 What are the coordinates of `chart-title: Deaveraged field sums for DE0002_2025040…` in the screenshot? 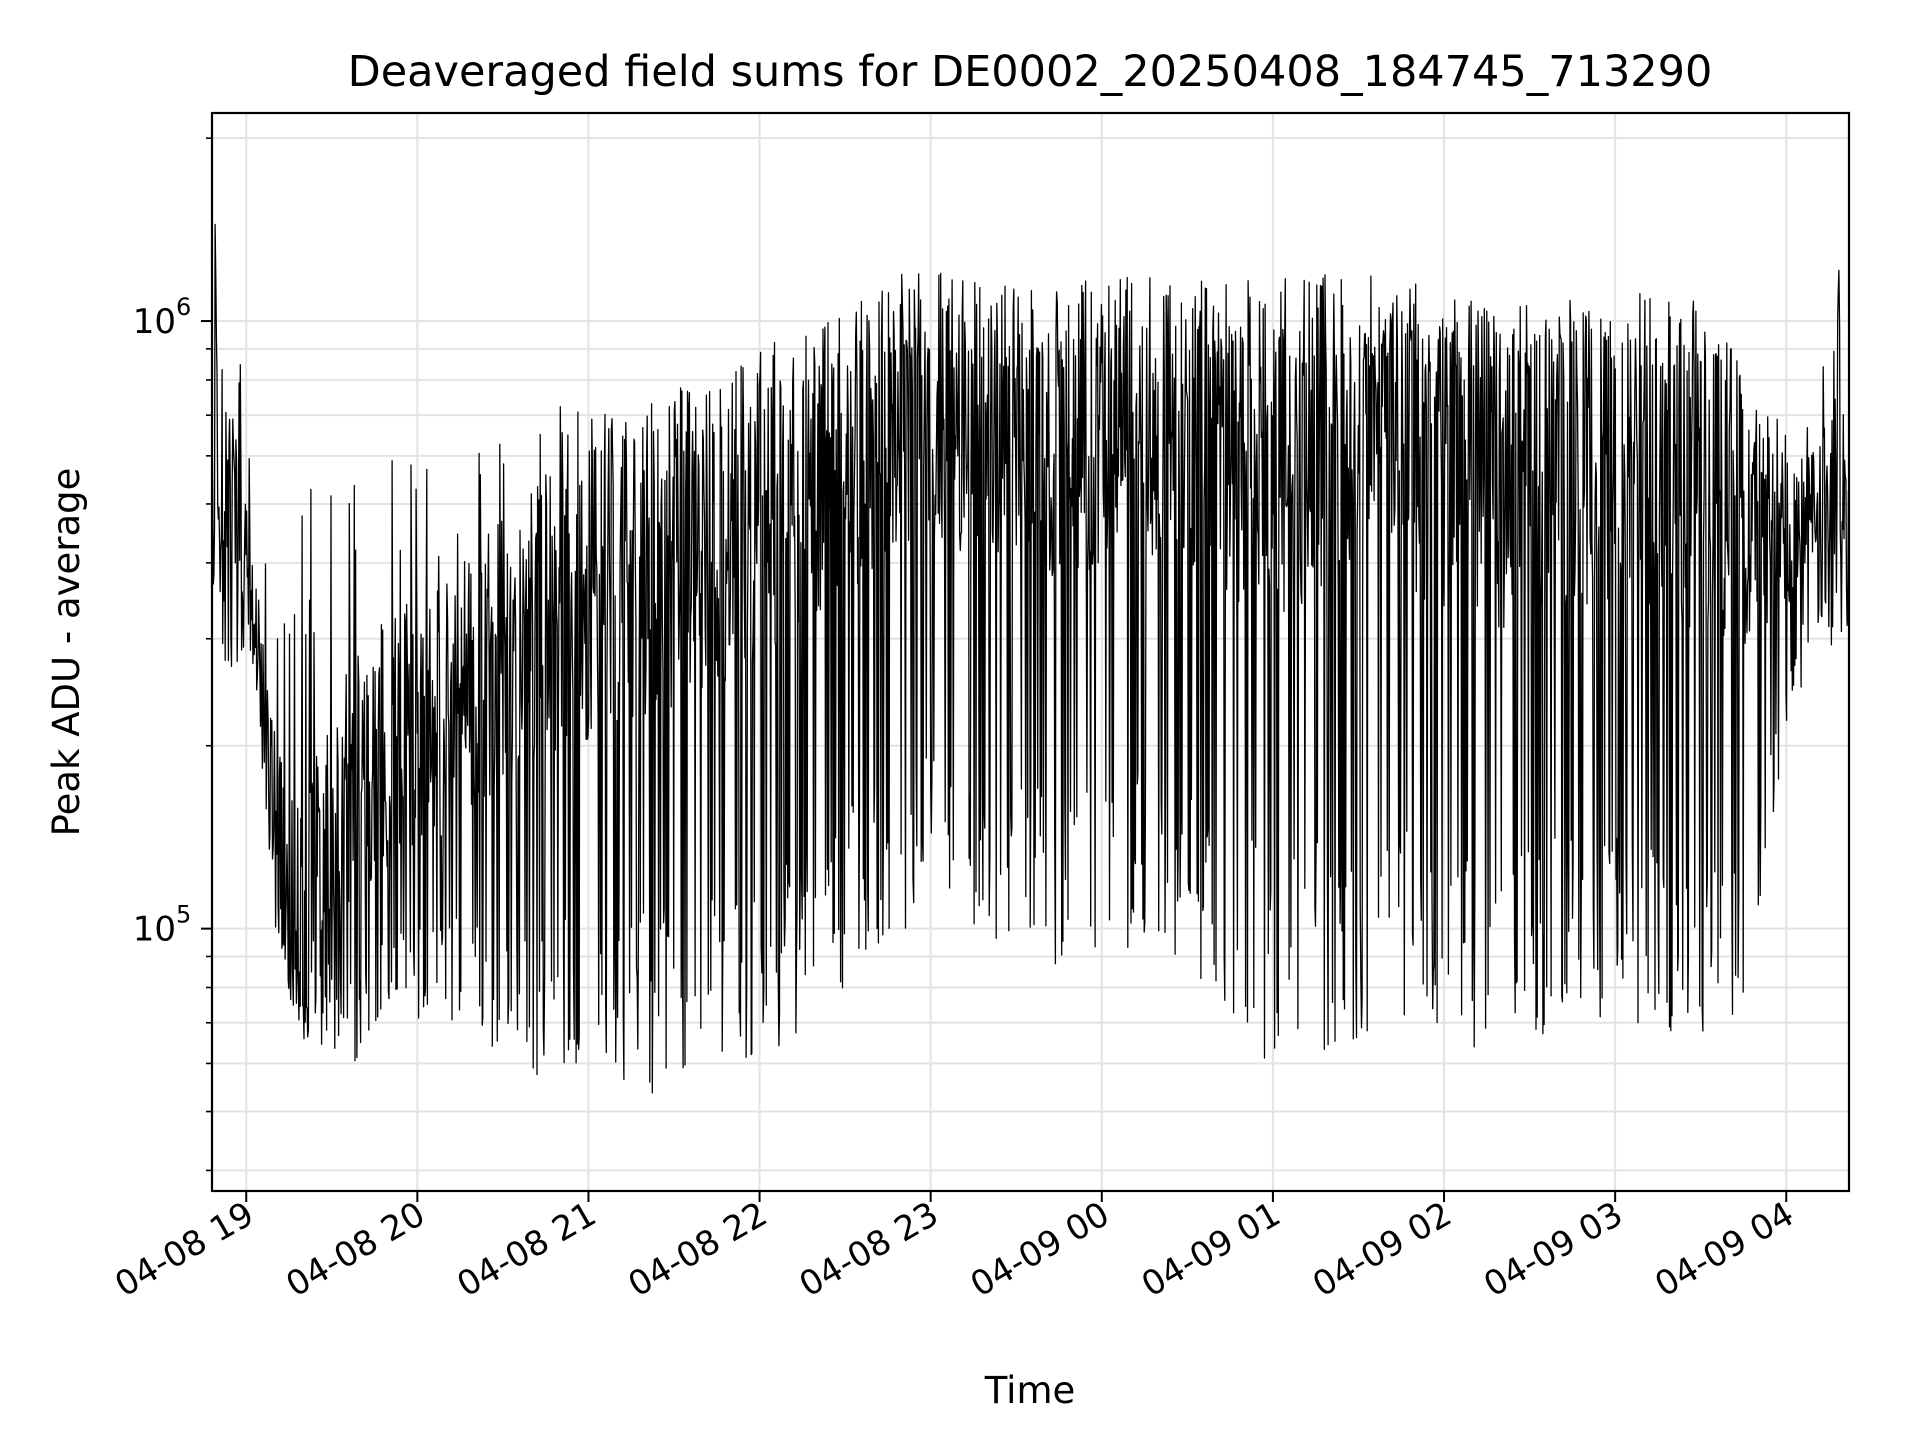 It's located at (1030, 72).